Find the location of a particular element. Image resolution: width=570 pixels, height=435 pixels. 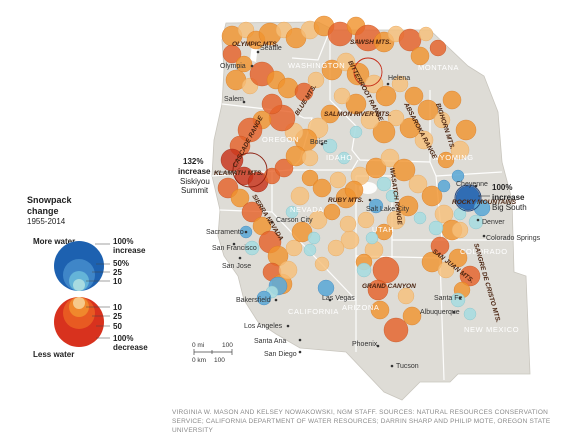

svg-text: Big South is located at coordinates (509, 207).